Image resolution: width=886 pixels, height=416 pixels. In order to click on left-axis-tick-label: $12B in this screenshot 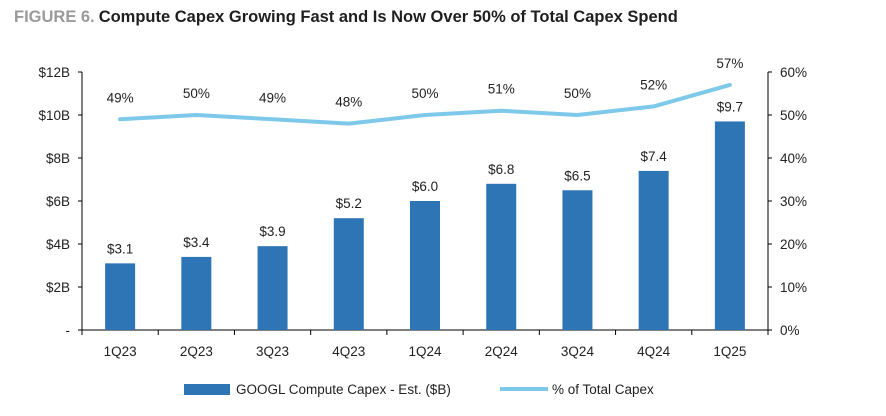, I will do `click(54, 72)`.